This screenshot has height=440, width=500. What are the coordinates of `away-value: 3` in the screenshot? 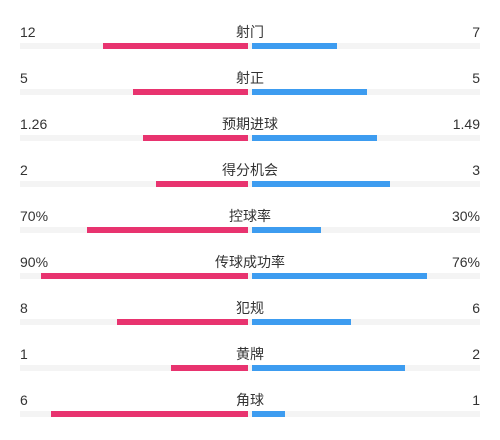 It's located at (476, 170).